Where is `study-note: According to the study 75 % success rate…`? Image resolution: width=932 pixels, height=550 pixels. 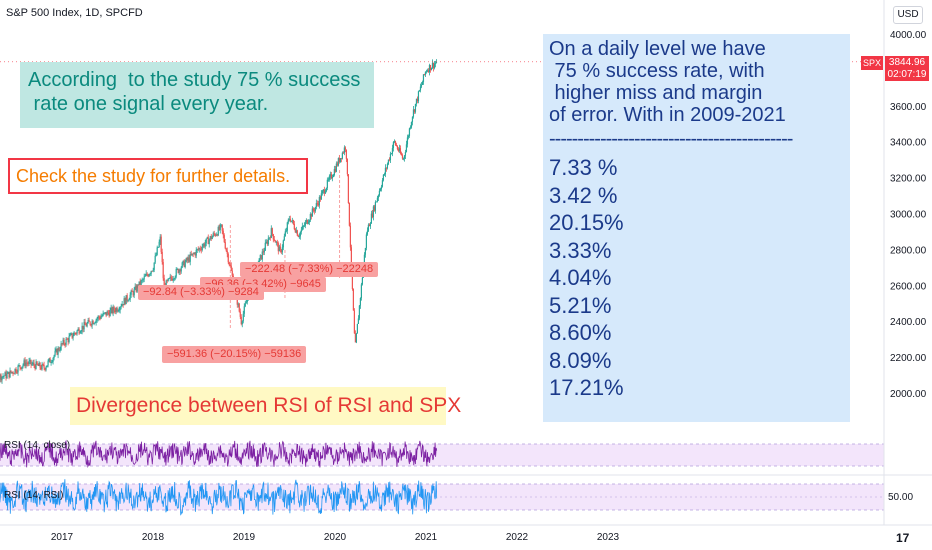 study-note: According to the study 75 % success rate… is located at coordinates (197, 95).